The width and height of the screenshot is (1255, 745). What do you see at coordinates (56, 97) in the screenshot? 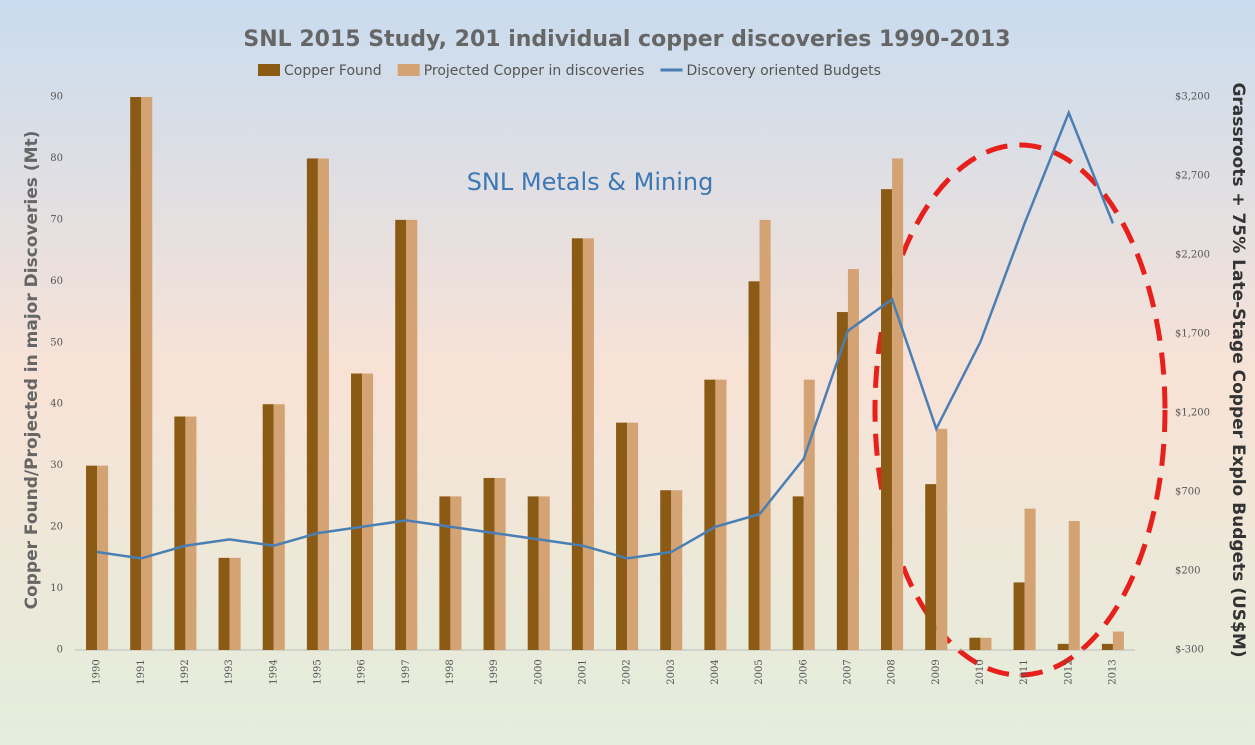
I see `y-tick-label: 90` at bounding box center [56, 97].